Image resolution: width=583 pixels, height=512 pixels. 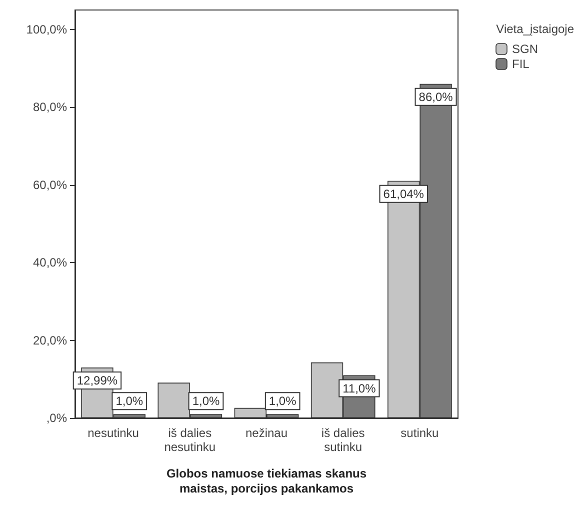 What do you see at coordinates (113, 433) in the screenshot?
I see `x-tick-label: nesutinku` at bounding box center [113, 433].